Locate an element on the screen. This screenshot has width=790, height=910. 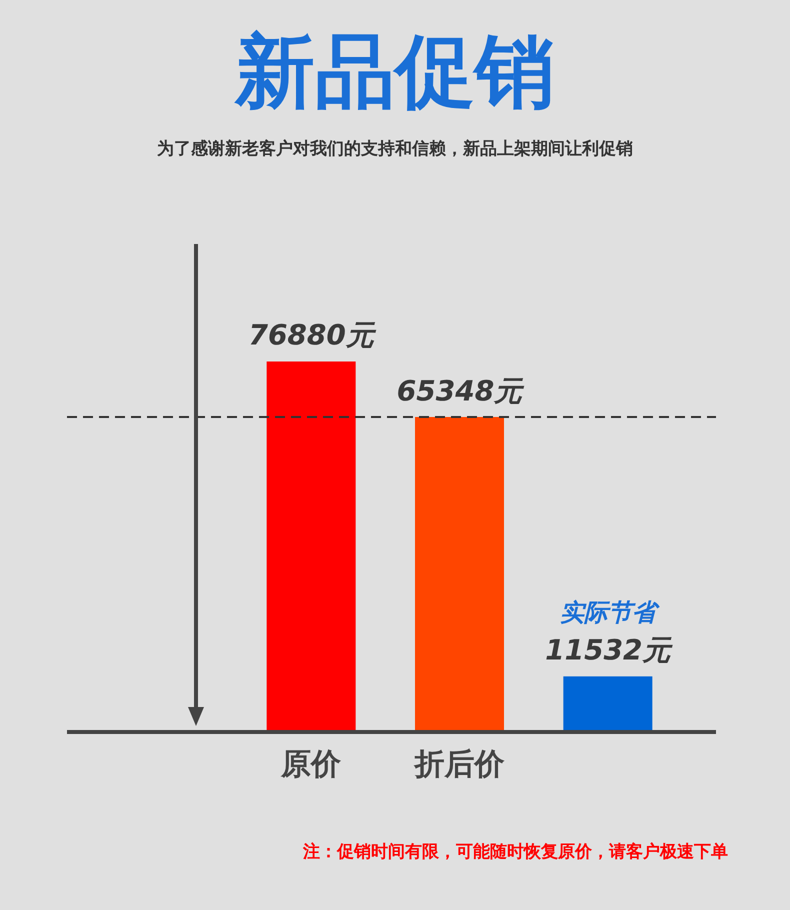
chart-subtitle: 为了感谢新老客户对我们的支持和信赖，新品上架期间让利促销 is located at coordinates (395, 149).